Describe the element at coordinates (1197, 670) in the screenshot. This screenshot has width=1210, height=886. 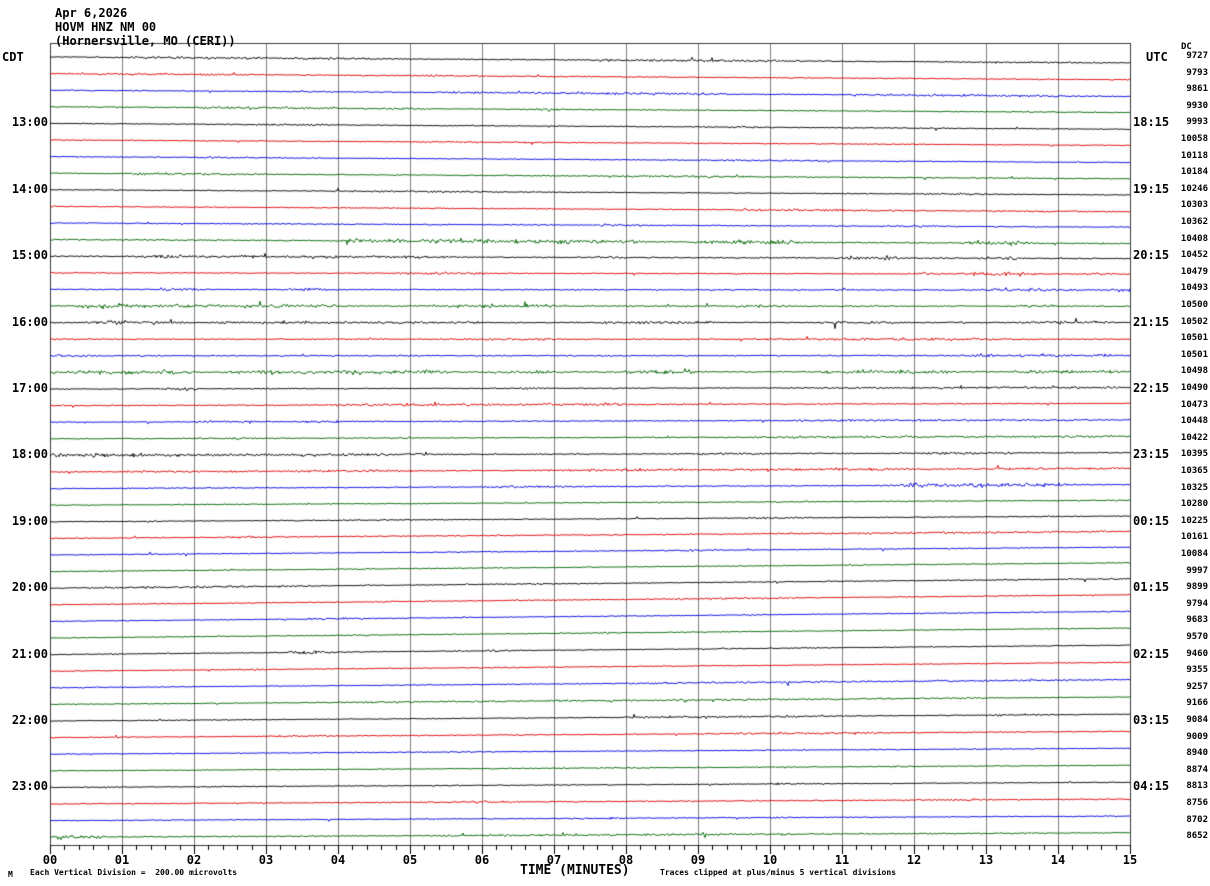
I see `dc-value: 9355` at that location.